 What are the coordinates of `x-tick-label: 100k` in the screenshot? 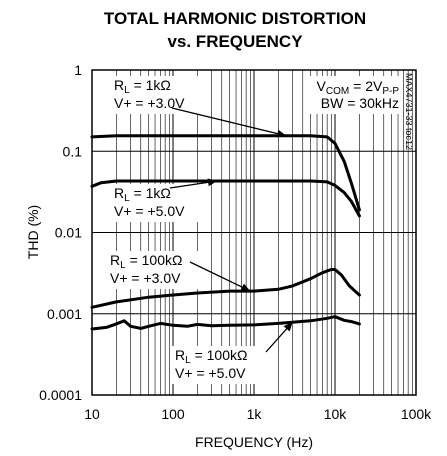 It's located at (416, 414).